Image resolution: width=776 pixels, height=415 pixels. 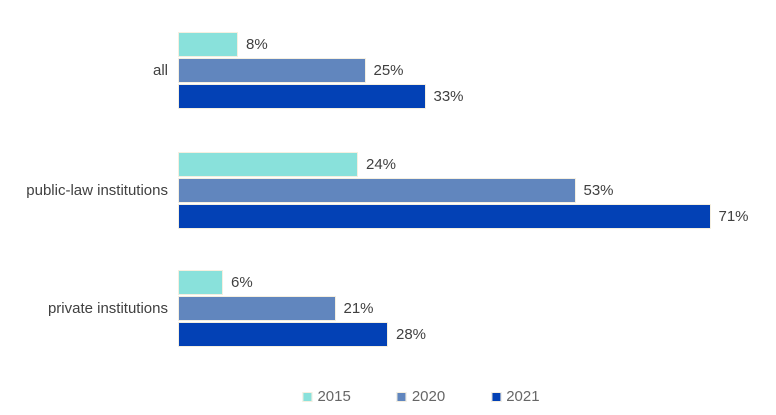 I want to click on bar-row-2021: 33%, so click(x=321, y=96).